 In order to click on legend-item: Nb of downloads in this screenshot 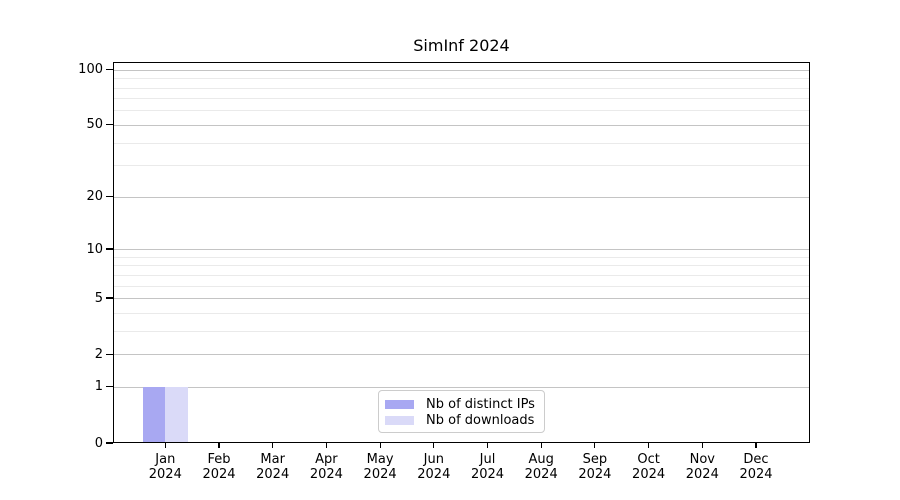, I will do `click(460, 420)`.